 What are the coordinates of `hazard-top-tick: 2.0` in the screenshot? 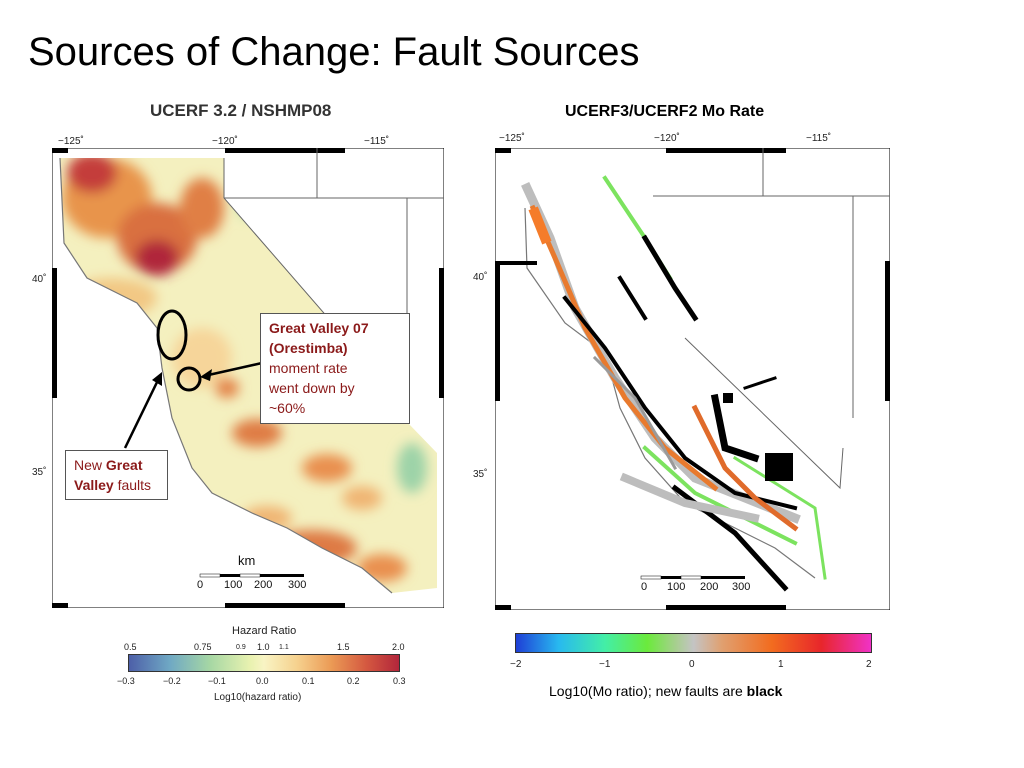 It's located at (398, 647).